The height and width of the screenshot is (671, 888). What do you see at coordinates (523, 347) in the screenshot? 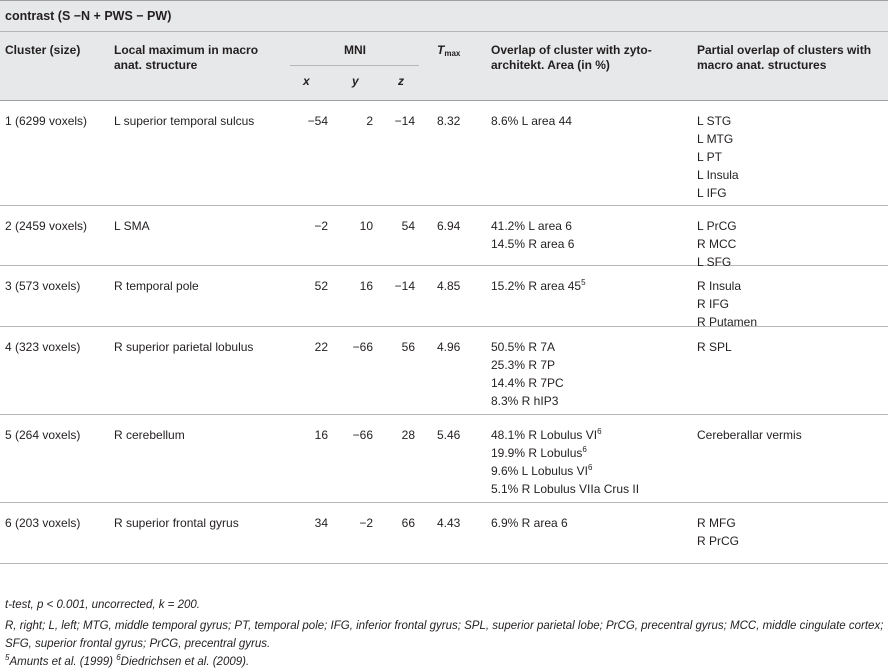
I see `overlap-text: 50.5% R 7A` at bounding box center [523, 347].